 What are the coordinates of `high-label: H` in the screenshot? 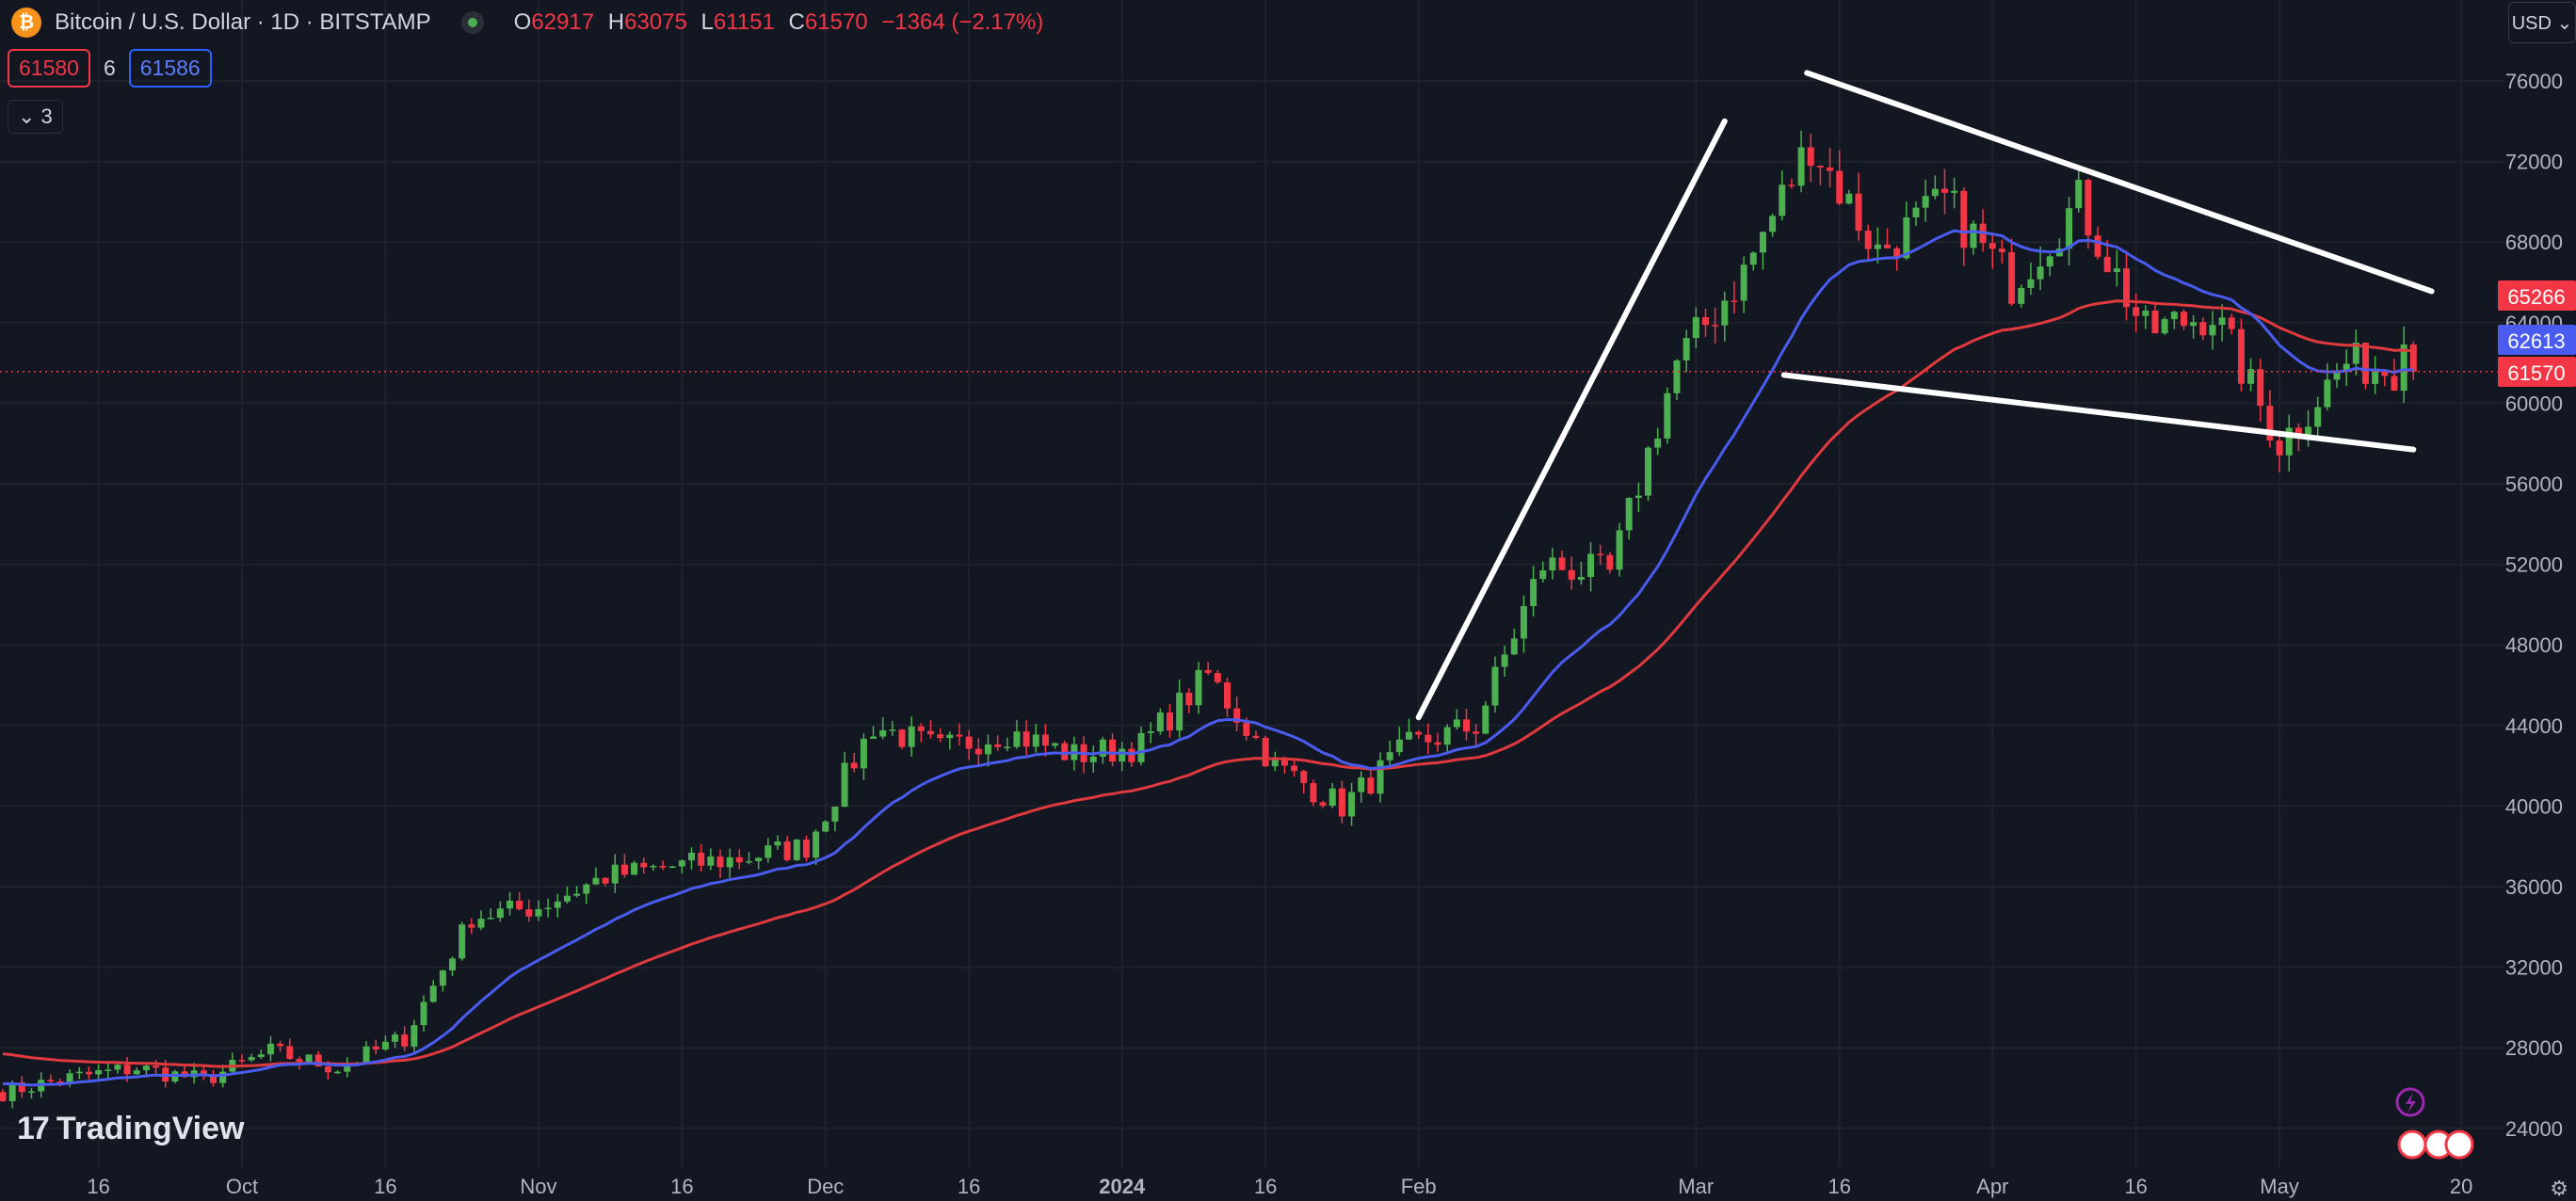 It's located at (616, 22).